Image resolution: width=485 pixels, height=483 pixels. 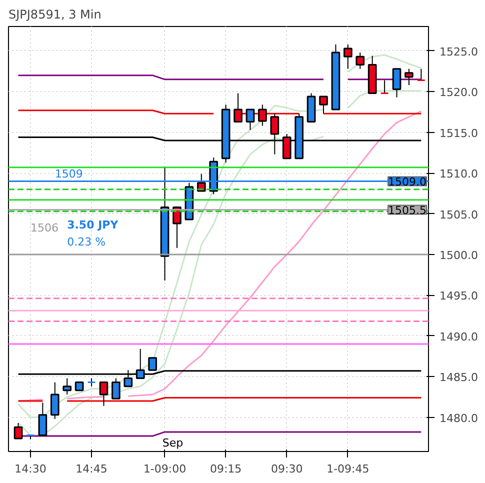 I want to click on ref-line-label: 1509.0, so click(x=407, y=182).